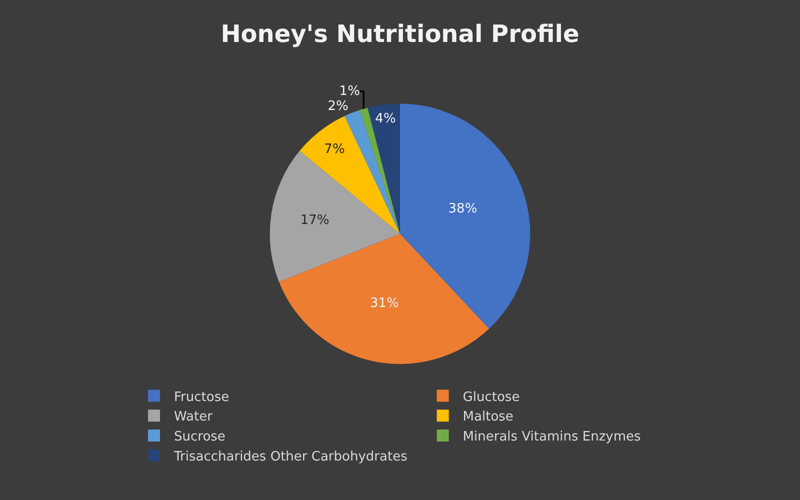 The image size is (800, 500). Describe the element at coordinates (385, 119) in the screenshot. I see `data-label: 4%` at that location.